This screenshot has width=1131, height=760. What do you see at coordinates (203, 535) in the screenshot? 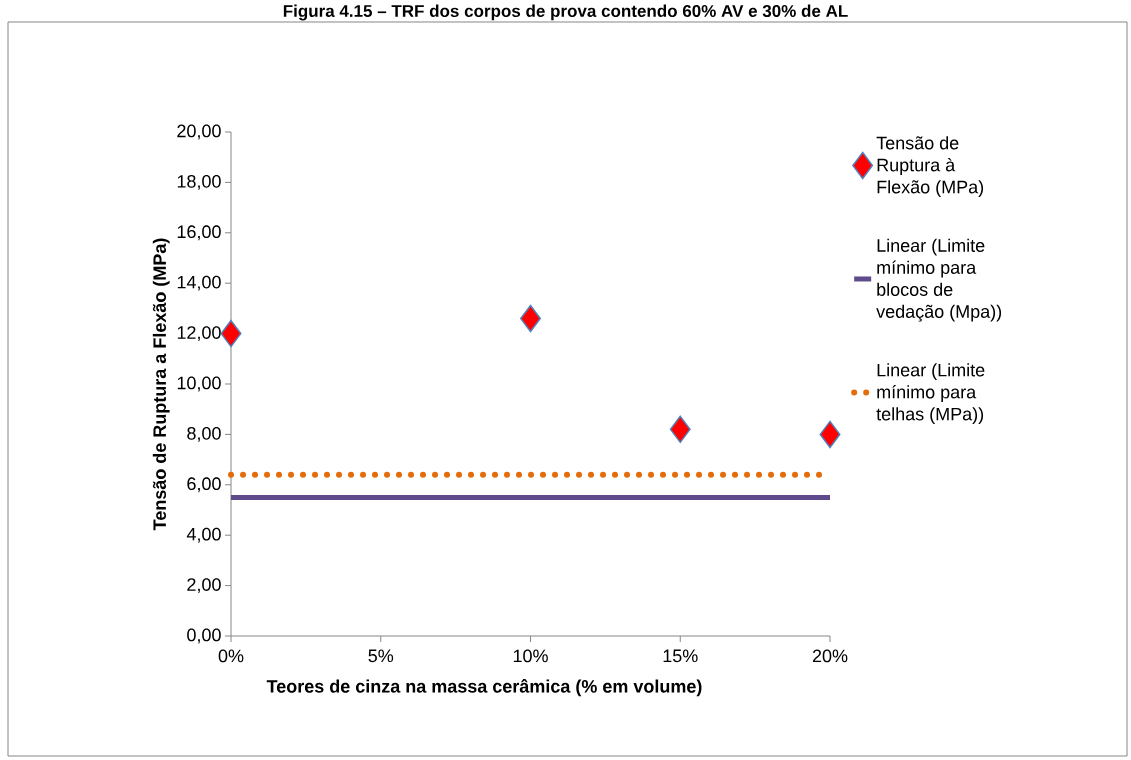
I see `y-tick-label: 4,00` at bounding box center [203, 535].